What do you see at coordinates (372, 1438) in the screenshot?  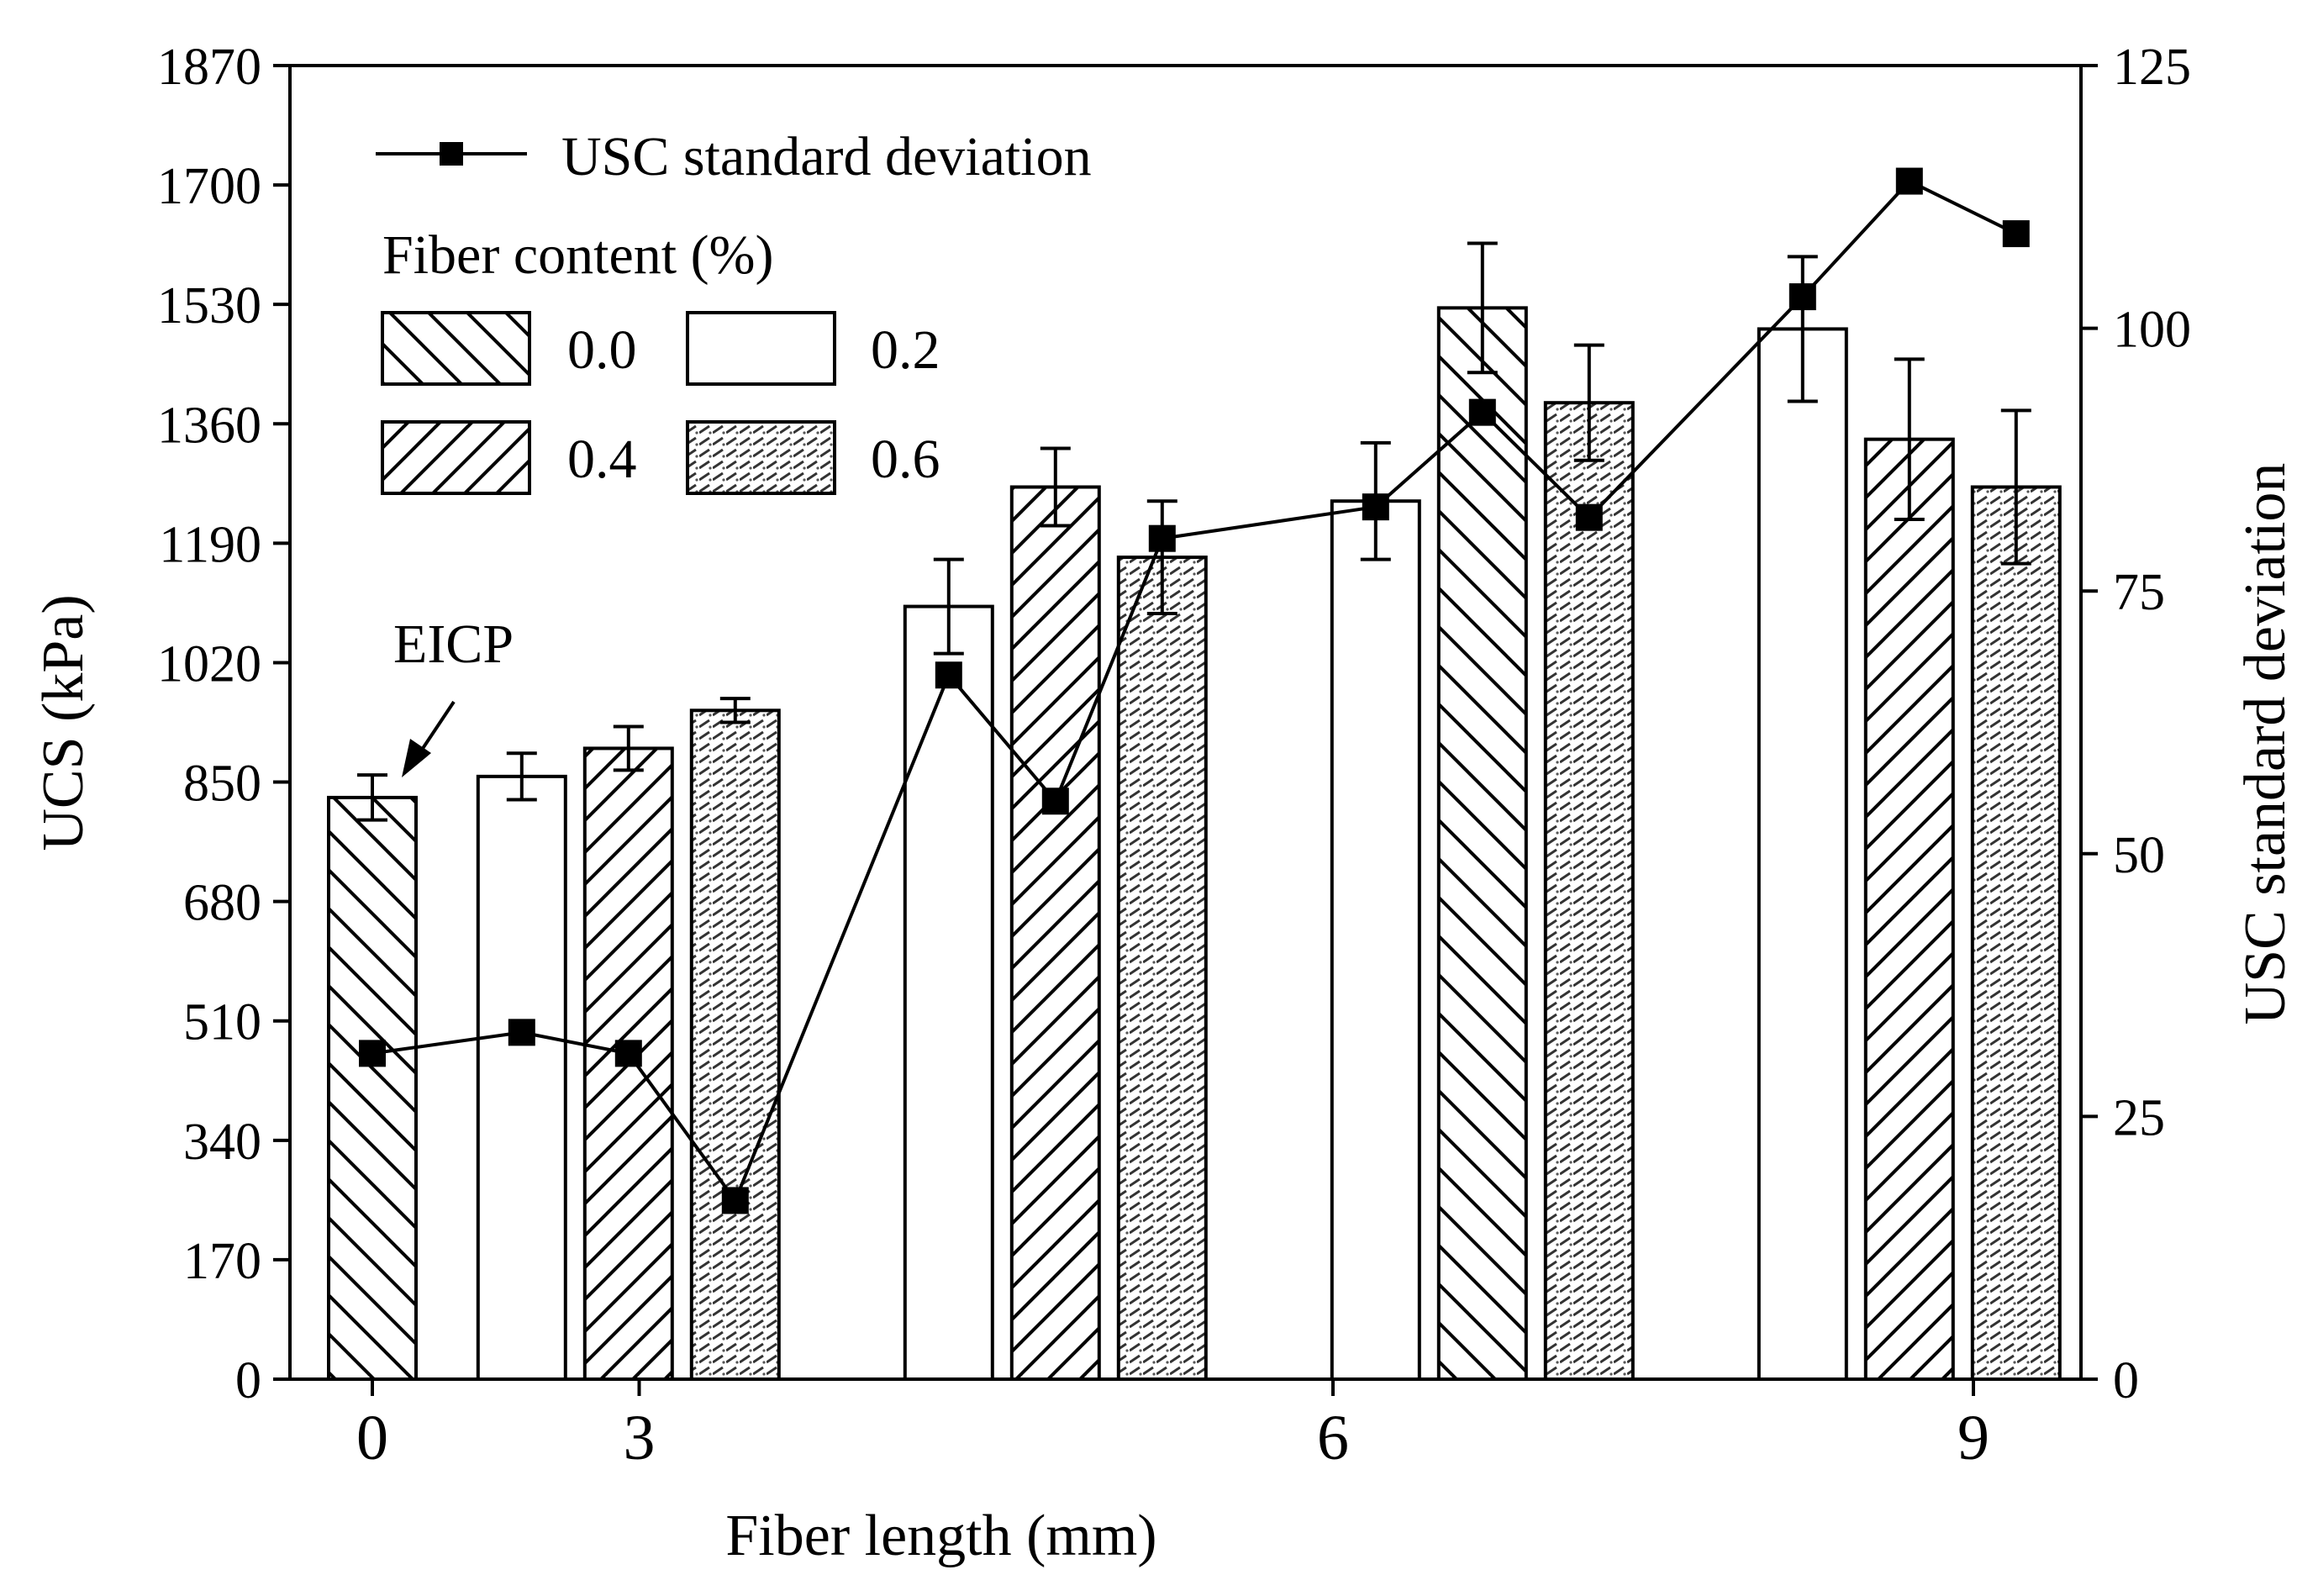 I see `x-tick-label: 0` at bounding box center [372, 1438].